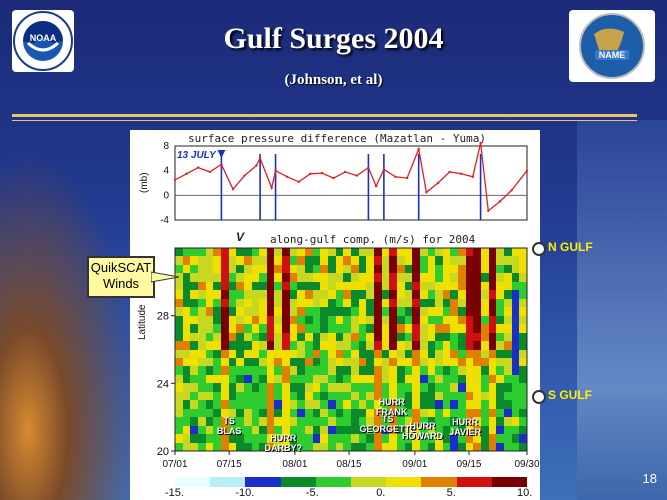 This screenshot has height=500, width=667. What do you see at coordinates (166, 195) in the screenshot?
I see `line-y-tick-label: 0` at bounding box center [166, 195].